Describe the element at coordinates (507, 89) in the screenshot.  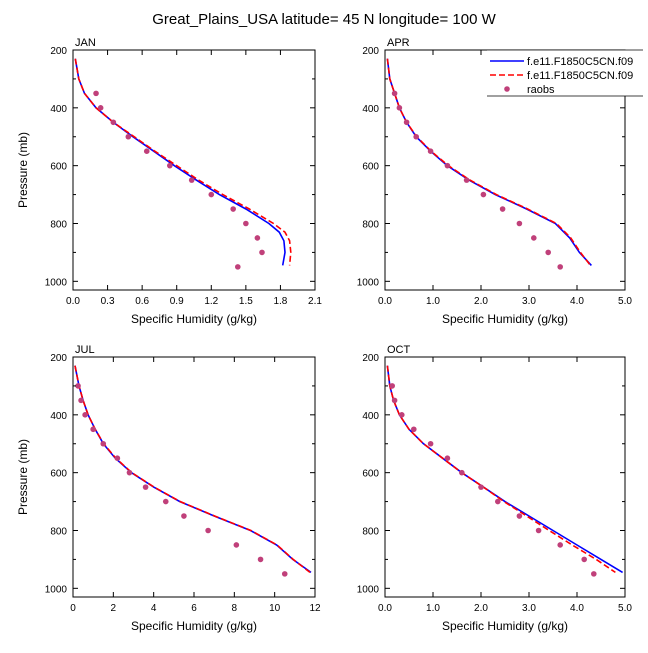
I see `legend-marker` at that location.